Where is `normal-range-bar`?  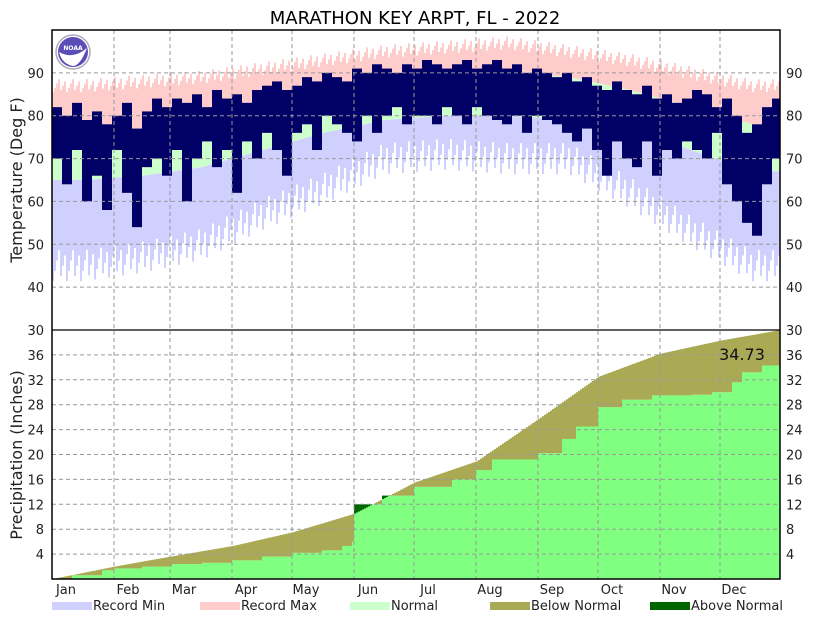
normal-range-bar is located at coordinates (713, 135).